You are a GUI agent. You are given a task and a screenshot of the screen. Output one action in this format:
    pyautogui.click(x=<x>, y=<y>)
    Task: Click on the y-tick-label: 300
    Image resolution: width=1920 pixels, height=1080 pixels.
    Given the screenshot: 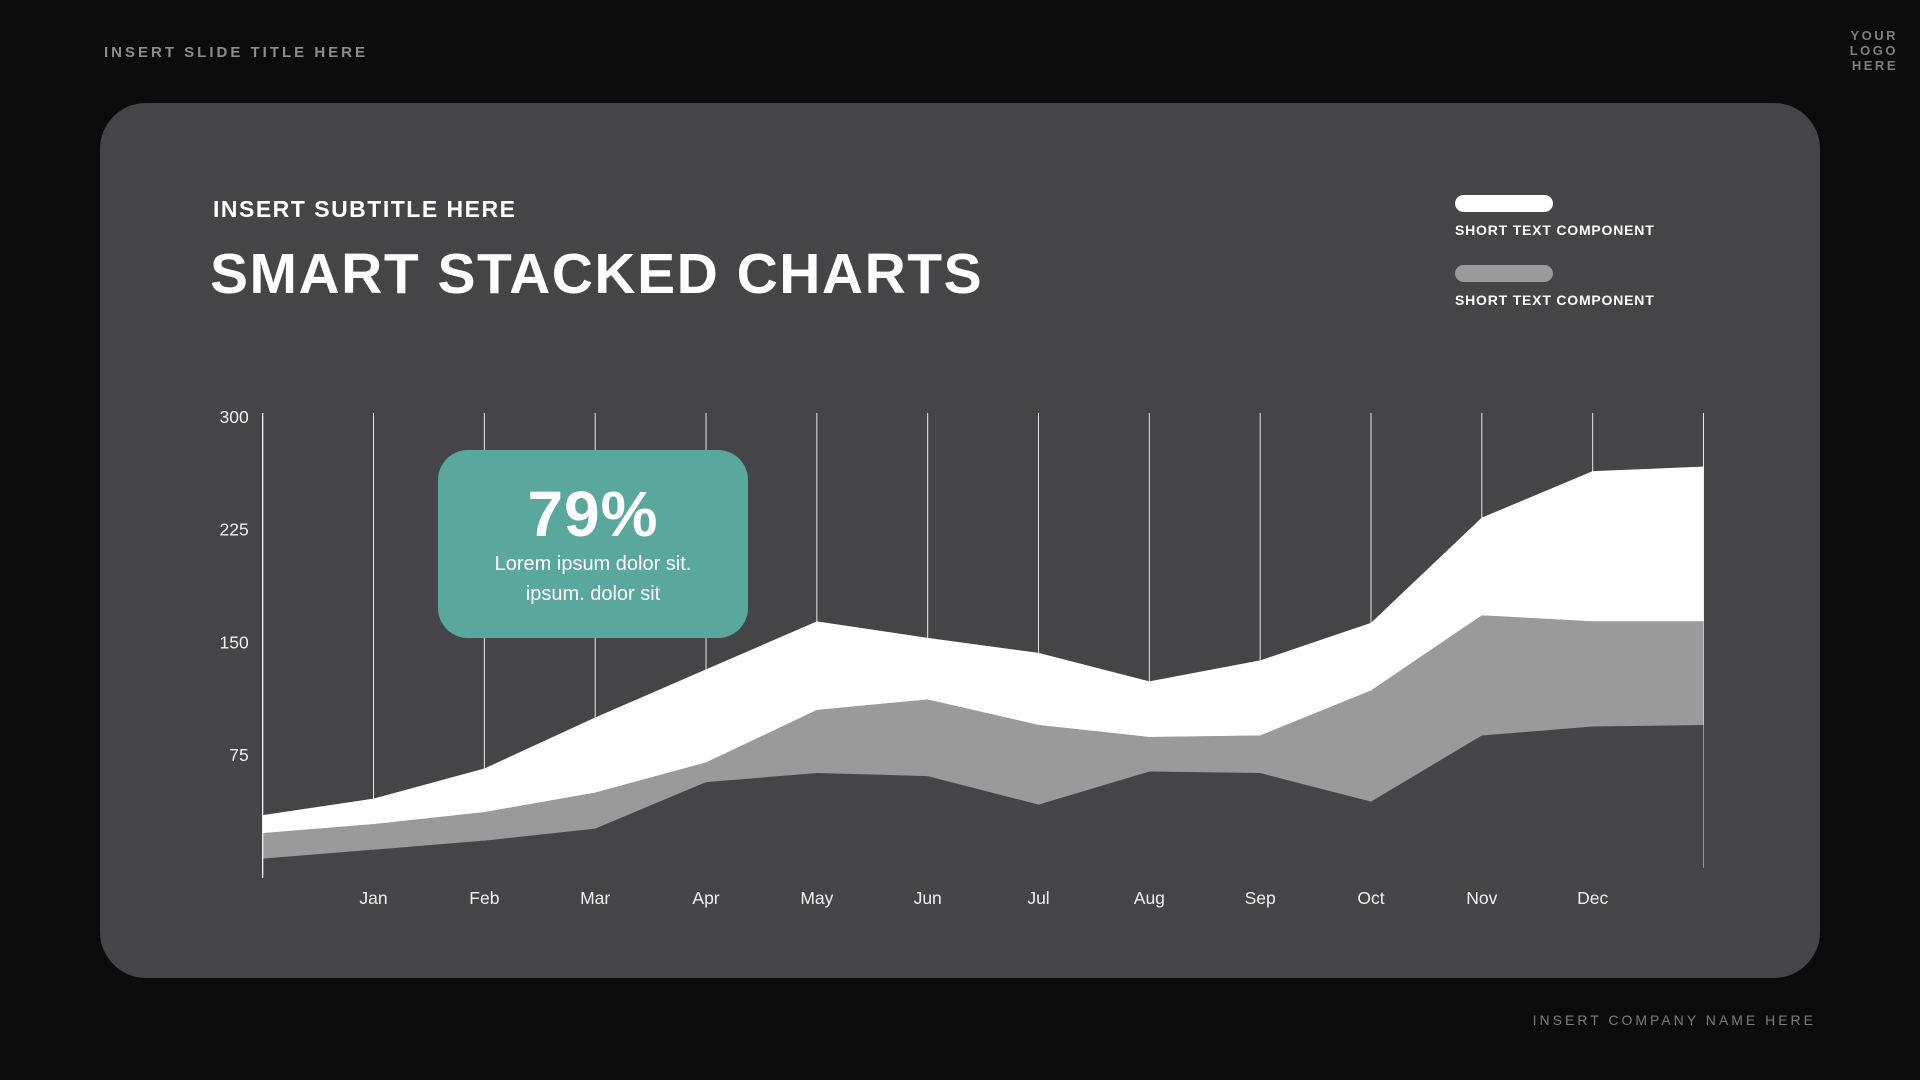 What is the action you would take?
    pyautogui.click(x=233, y=417)
    